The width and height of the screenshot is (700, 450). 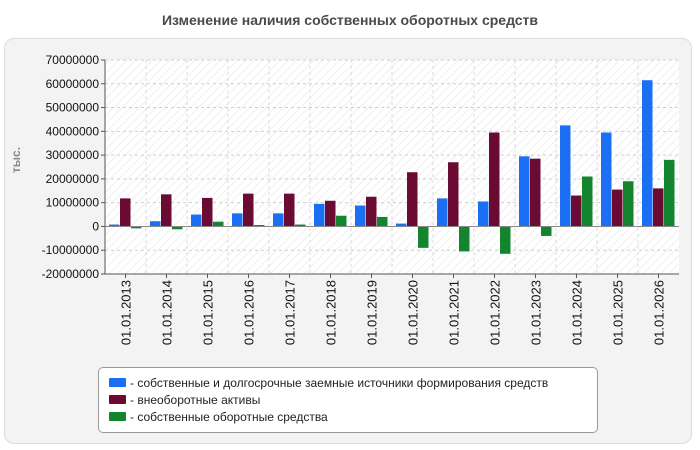 I want to click on x-tick-label: 01.01.2018, so click(x=331, y=312).